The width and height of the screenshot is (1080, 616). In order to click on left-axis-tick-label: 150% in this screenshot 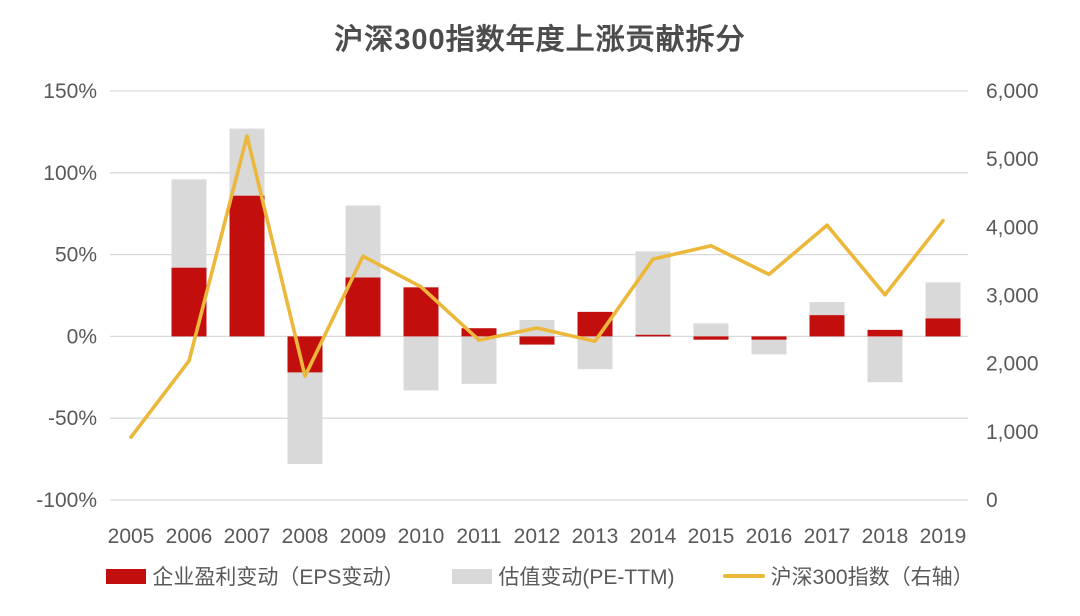, I will do `click(70, 91)`.